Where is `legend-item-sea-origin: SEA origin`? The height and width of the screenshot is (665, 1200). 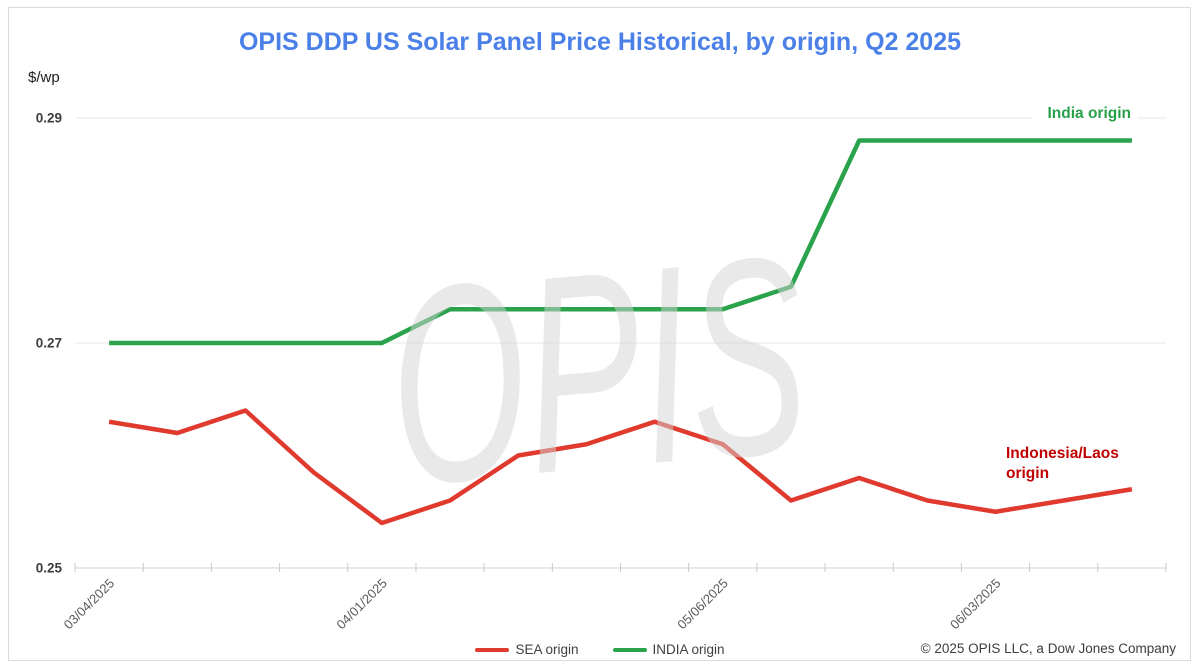
legend-item-sea-origin: SEA origin is located at coordinates (527, 649).